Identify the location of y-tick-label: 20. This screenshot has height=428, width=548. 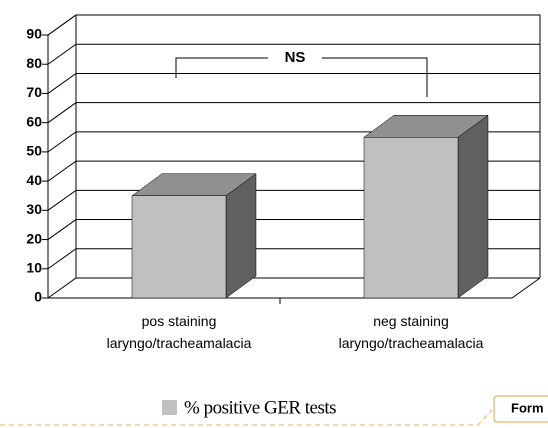
(34, 238).